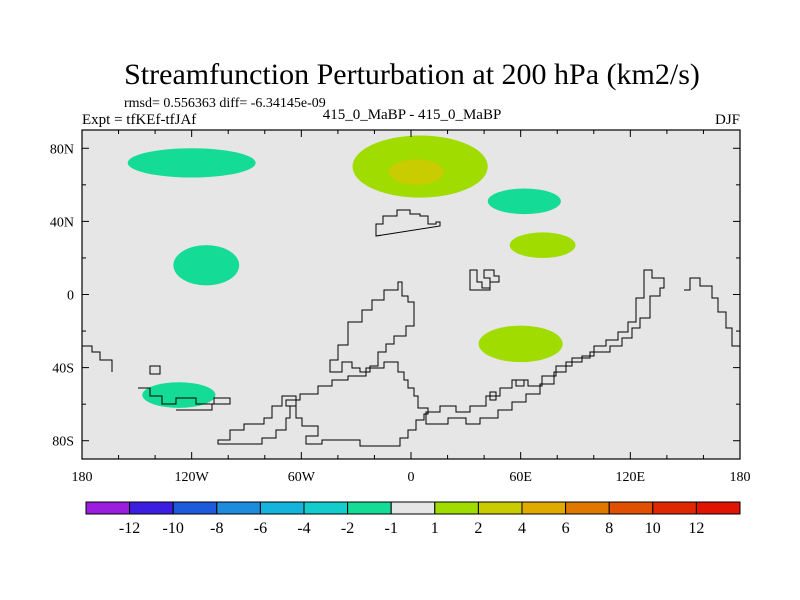  I want to click on coastline-pacific-east, so click(712, 312).